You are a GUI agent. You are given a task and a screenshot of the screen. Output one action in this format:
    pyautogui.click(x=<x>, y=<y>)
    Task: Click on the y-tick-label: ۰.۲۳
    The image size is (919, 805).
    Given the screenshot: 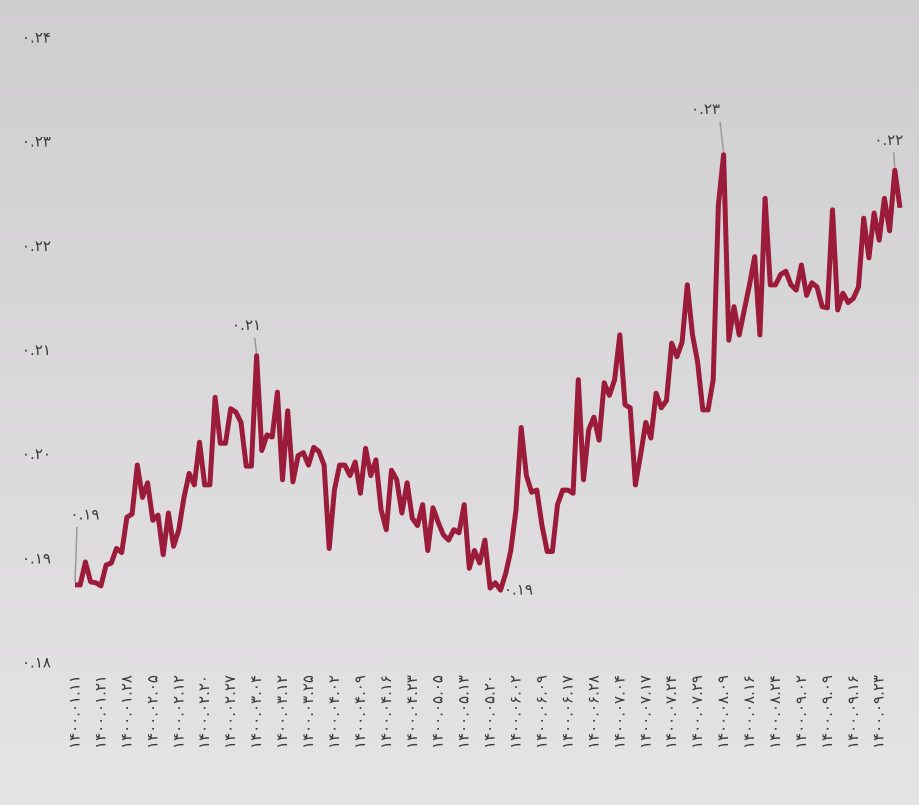 What is the action you would take?
    pyautogui.click(x=36, y=142)
    